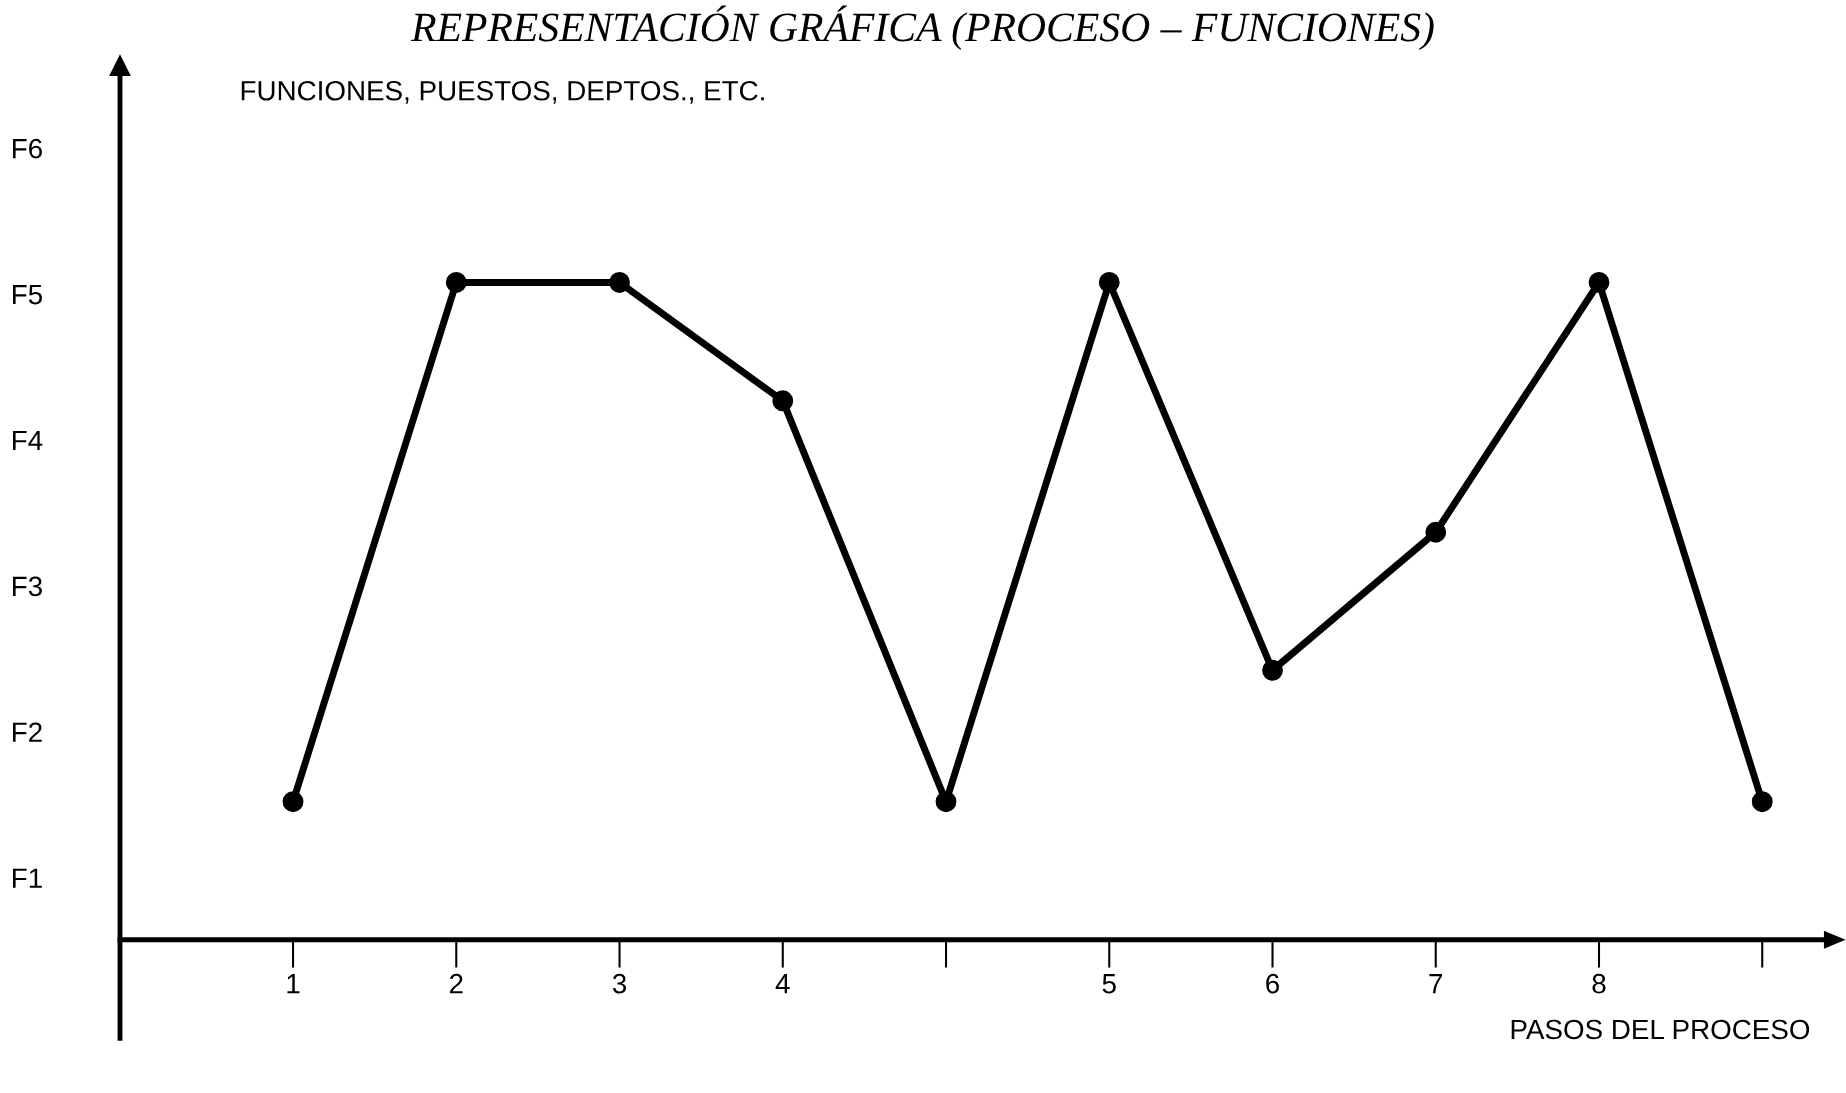 This screenshot has height=1093, width=1846. I want to click on text: FUNCIONES, PUESTOS, DEPTOS., ETC., so click(502, 92).